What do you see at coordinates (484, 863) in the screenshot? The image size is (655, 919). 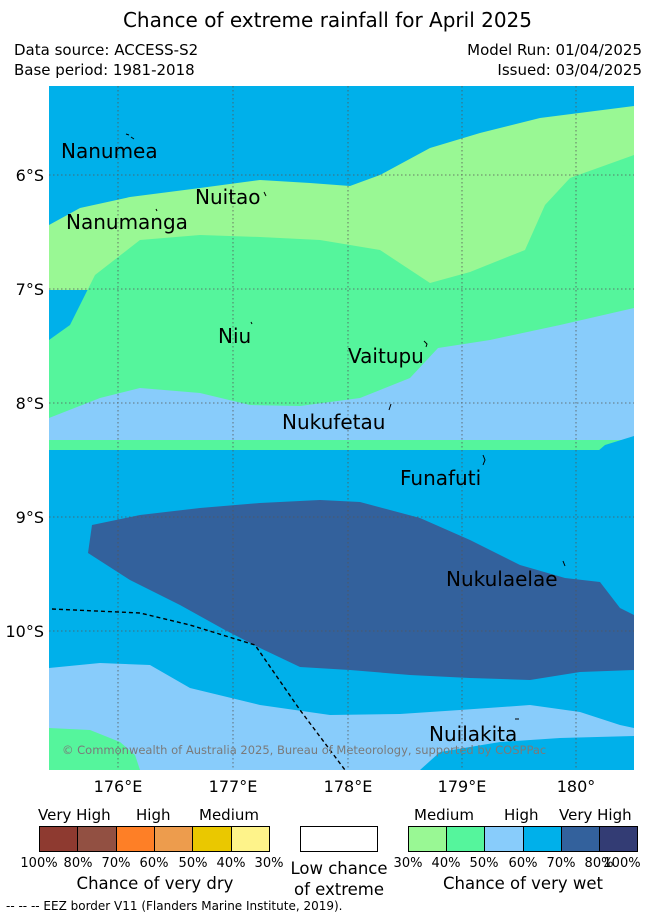 I see `wet-tick-50: 50%` at bounding box center [484, 863].